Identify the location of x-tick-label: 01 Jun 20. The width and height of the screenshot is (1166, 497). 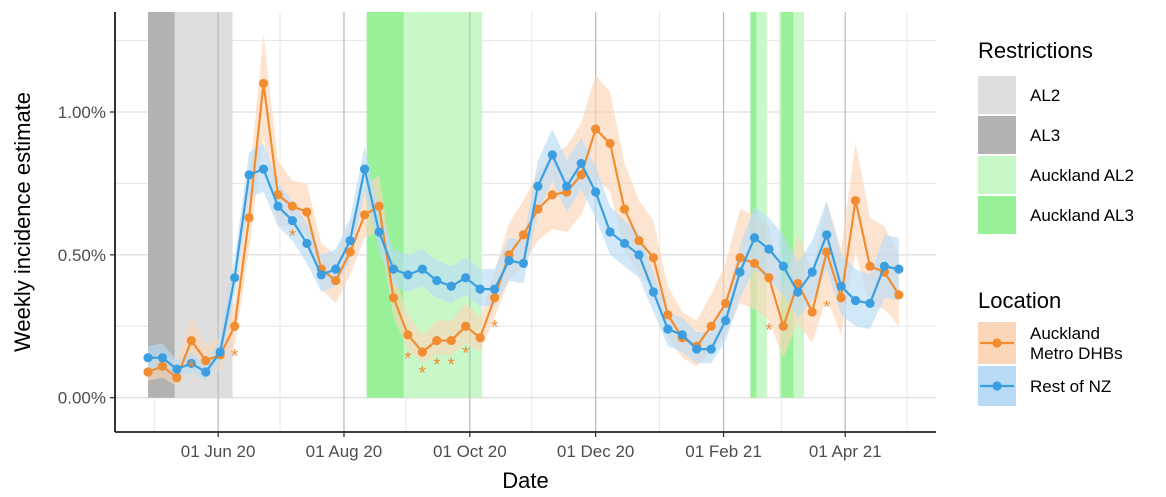
(218, 451).